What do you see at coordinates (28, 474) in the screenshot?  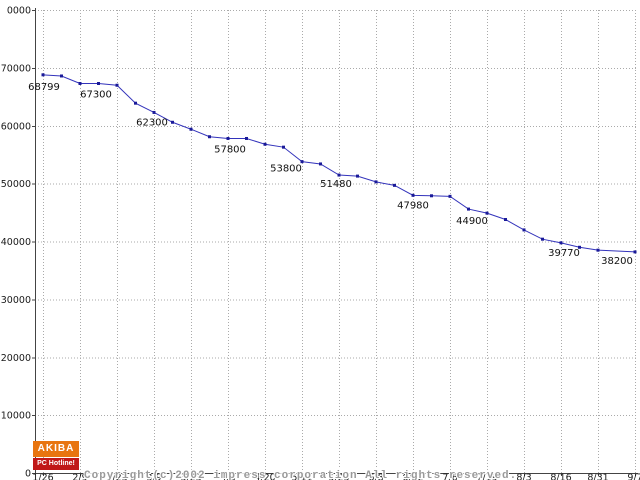 I see `y-axis-label: 0` at bounding box center [28, 474].